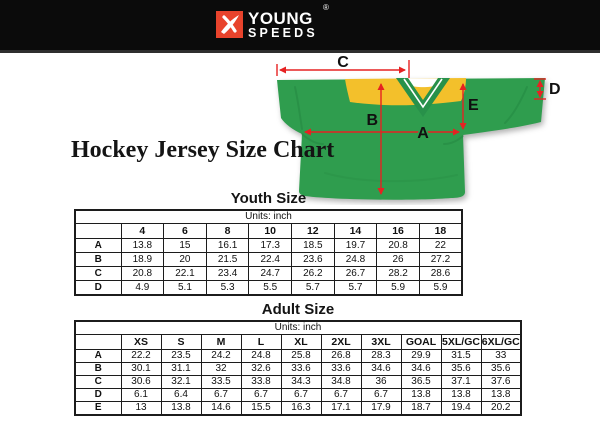 The image size is (600, 424). What do you see at coordinates (185, 231) in the screenshot?
I see `column-header: 6` at bounding box center [185, 231].